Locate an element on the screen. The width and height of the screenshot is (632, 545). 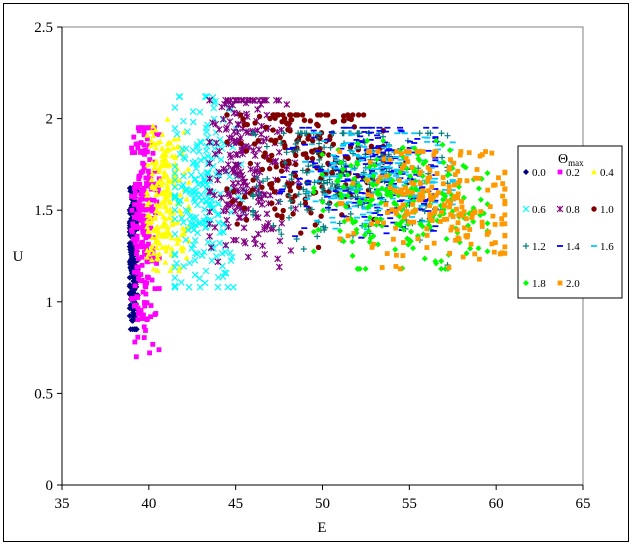
legend-title: Θmax is located at coordinates (571, 160).